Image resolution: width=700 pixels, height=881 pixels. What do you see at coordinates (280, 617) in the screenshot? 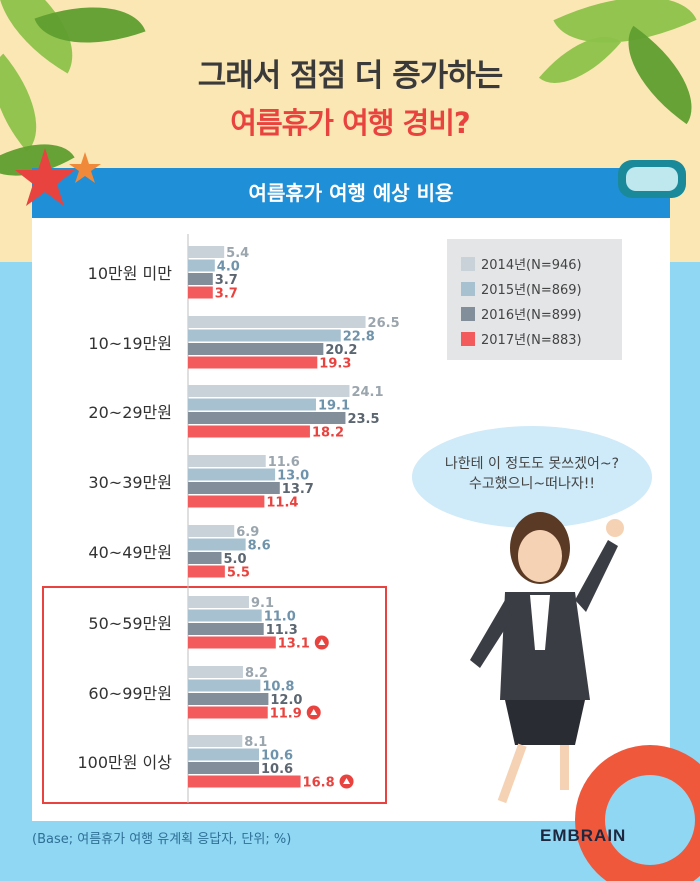
I see `data-label: 11.0` at bounding box center [280, 617].